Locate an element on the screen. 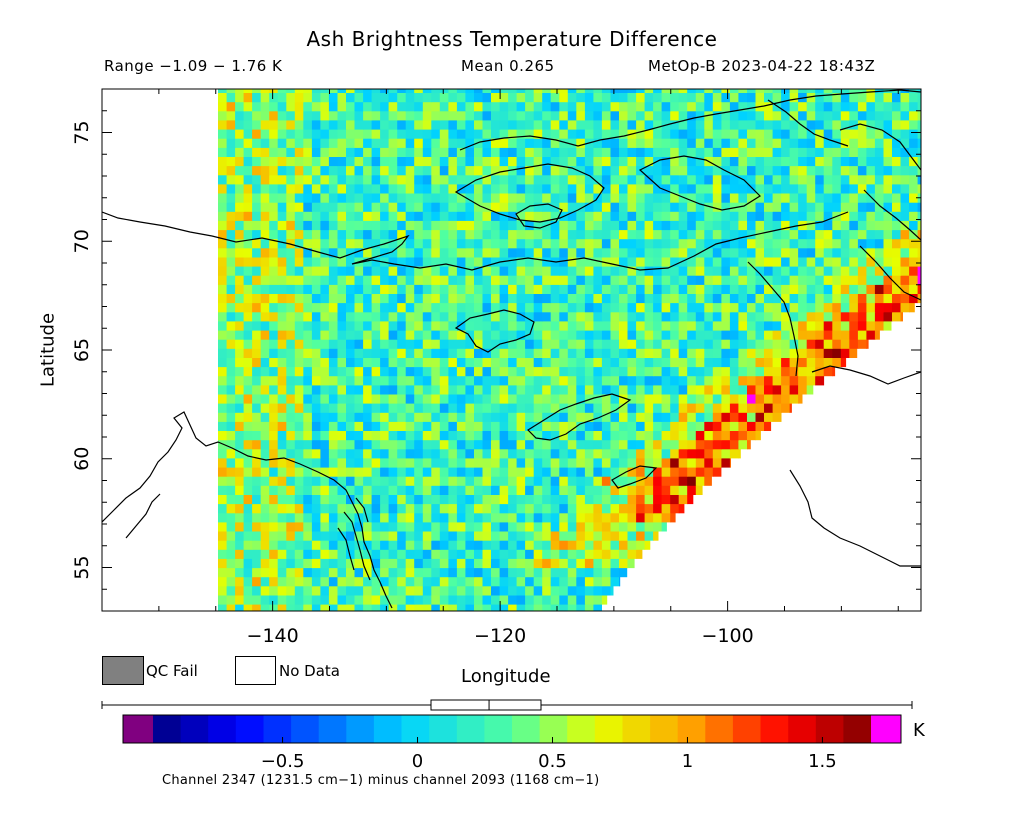 Image resolution: width=1024 pixels, height=813 pixels. colorbar-segment is located at coordinates (719, 729).